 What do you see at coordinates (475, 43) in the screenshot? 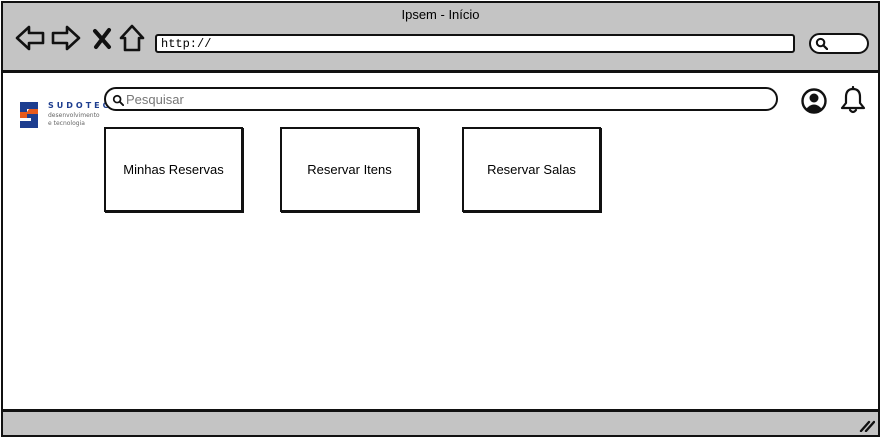
I see `url-input` at bounding box center [475, 43].